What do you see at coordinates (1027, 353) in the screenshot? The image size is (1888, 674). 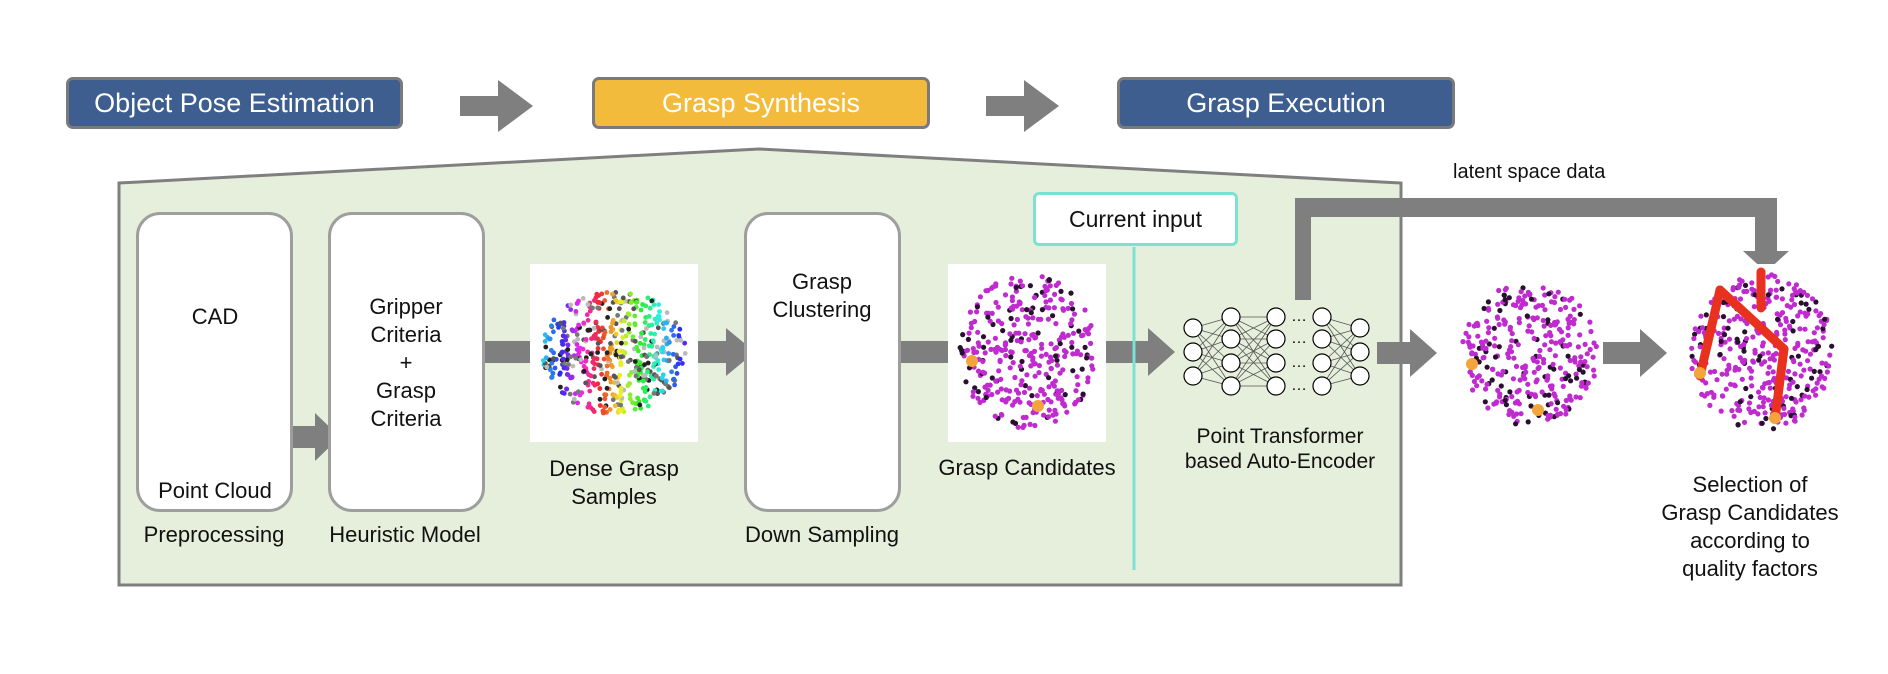 I see `grasp-candidates-image` at bounding box center [1027, 353].